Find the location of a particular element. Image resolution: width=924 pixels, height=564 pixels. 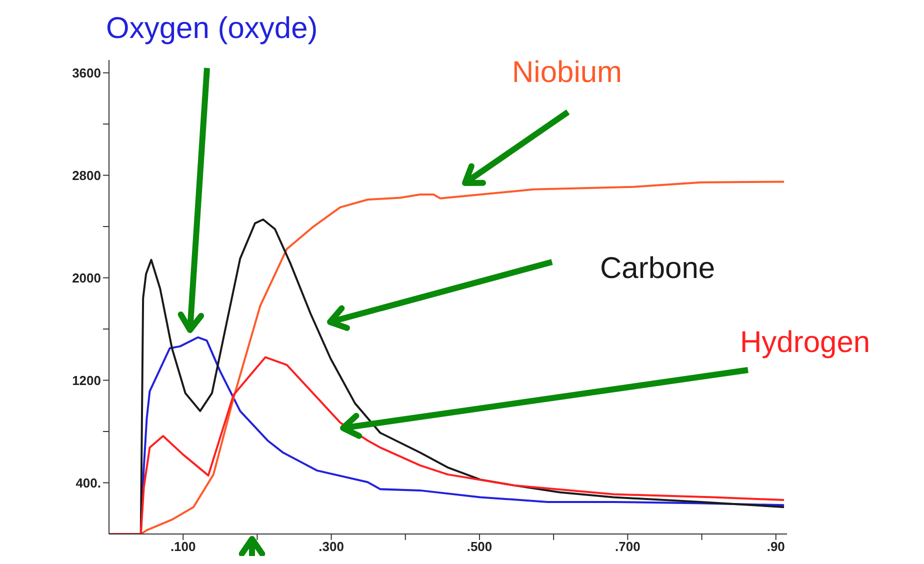

text: Carbone is located at coordinates (658, 269).